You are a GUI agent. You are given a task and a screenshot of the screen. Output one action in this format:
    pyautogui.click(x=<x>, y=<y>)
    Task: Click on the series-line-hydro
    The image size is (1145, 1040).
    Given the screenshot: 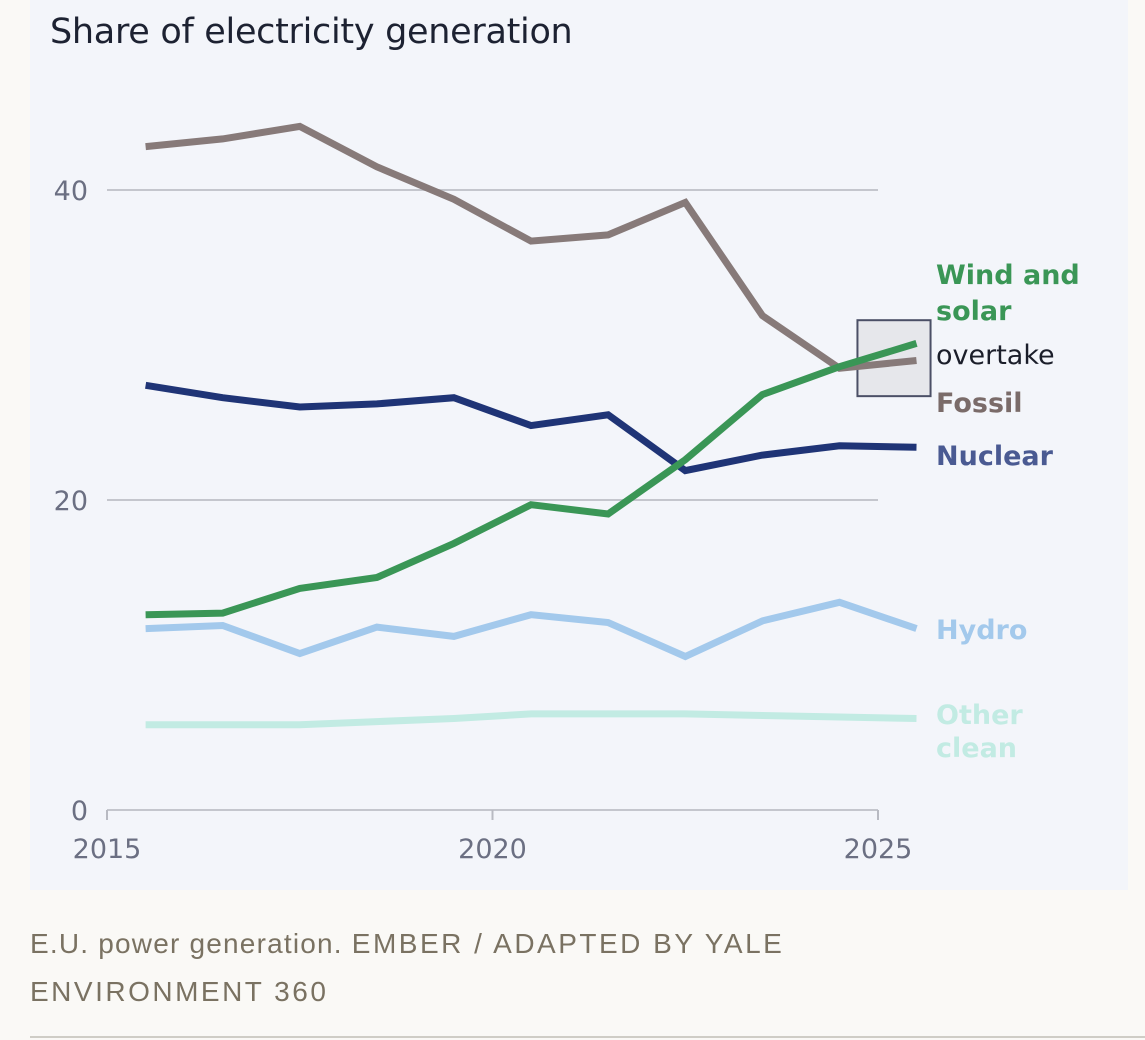 What is the action you would take?
    pyautogui.click(x=531, y=629)
    